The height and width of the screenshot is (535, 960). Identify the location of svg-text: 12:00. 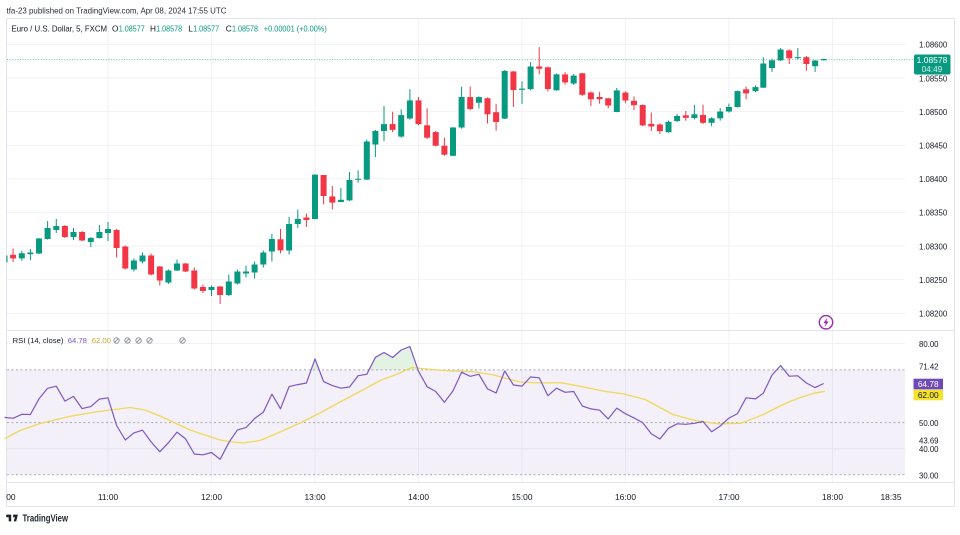
(211, 497).